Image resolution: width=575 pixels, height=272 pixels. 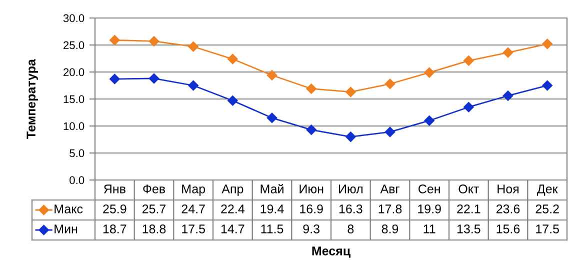 I want to click on data-label: 8.9, so click(x=390, y=229).